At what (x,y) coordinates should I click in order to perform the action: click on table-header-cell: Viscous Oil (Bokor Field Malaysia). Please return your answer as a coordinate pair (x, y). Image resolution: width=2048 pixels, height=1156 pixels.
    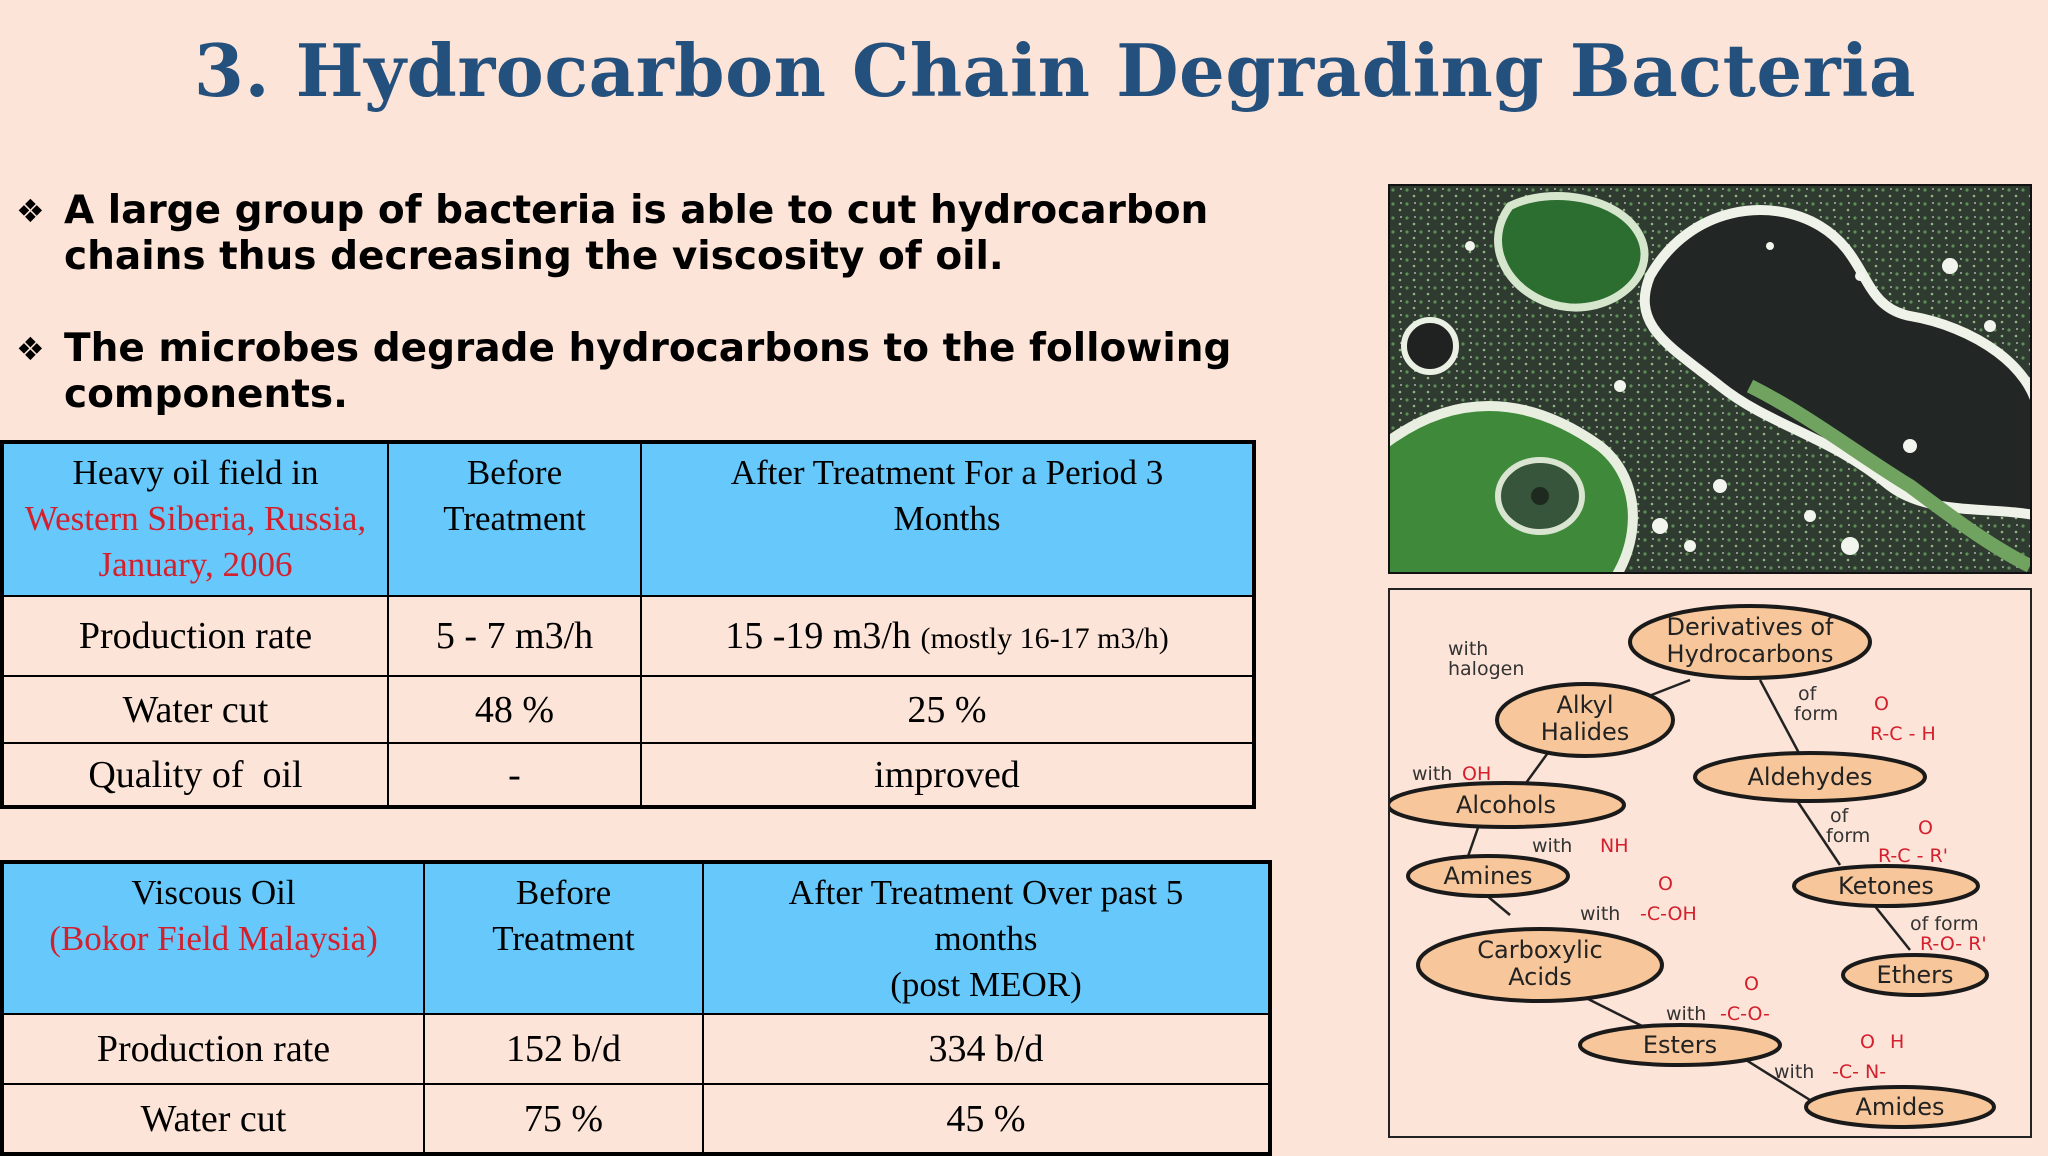
    Looking at the image, I should click on (213, 938).